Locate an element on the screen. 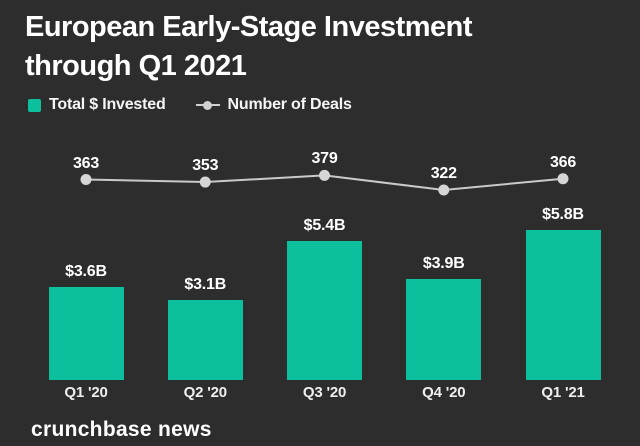  x-axis-label: Q4 '20 is located at coordinates (444, 392).